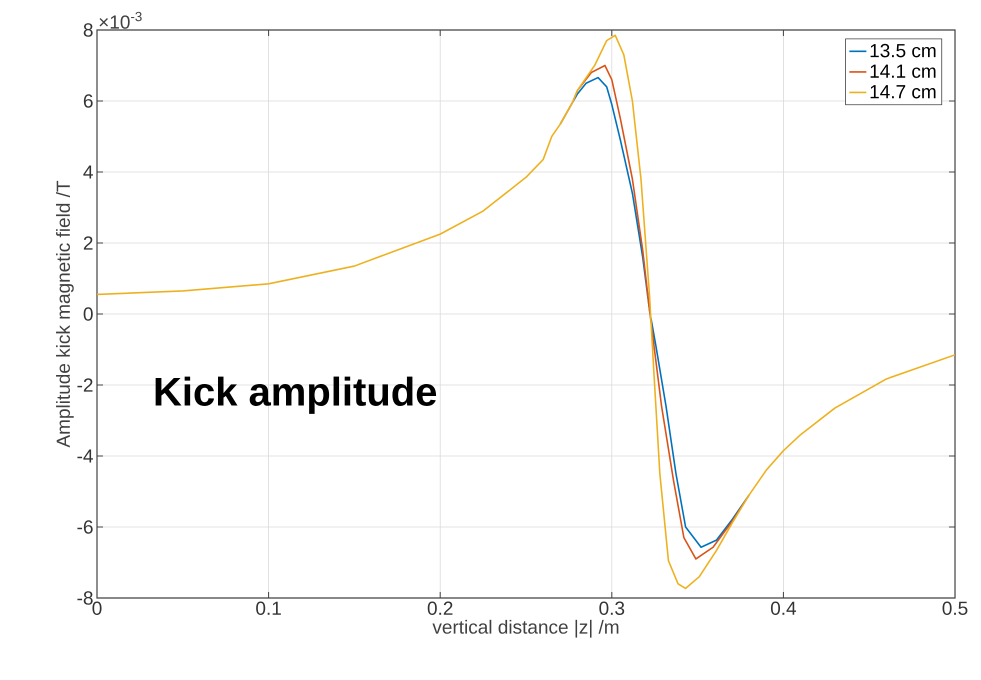 Image resolution: width=981 pixels, height=680 pixels. What do you see at coordinates (97, 608) in the screenshot?
I see `x-tick-label: 0` at bounding box center [97, 608].